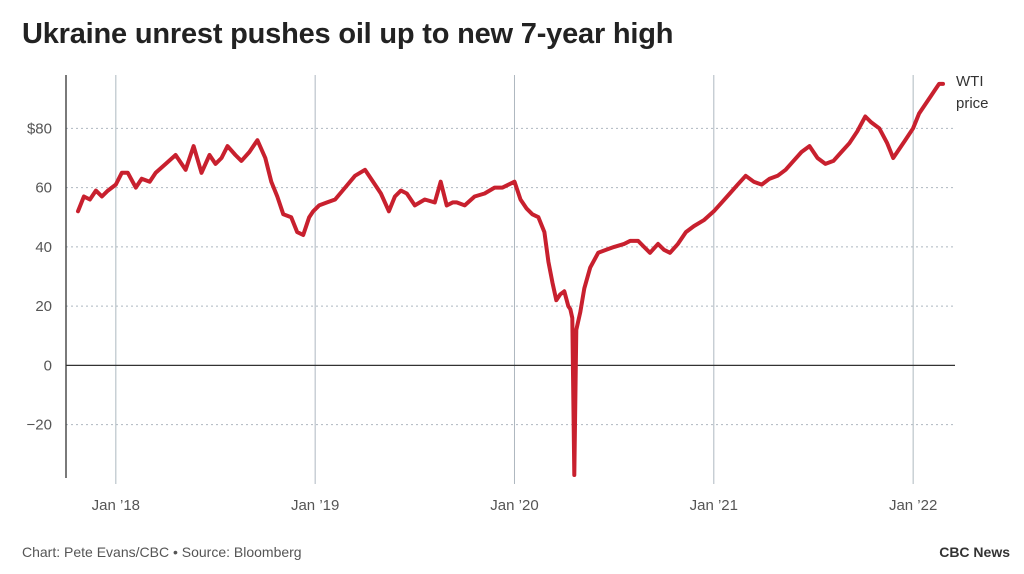 The width and height of the screenshot is (1024, 574). Describe the element at coordinates (913, 505) in the screenshot. I see `x-tick-label: Jan ’22` at that location.